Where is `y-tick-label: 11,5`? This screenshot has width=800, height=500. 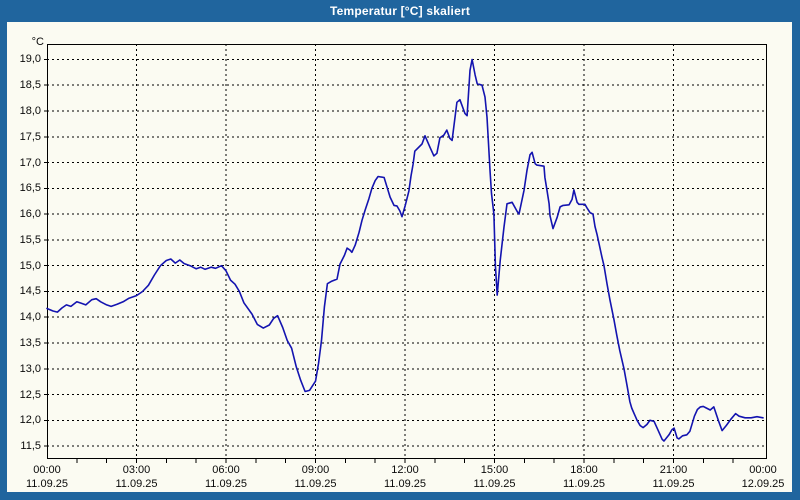 y-tick-label: 11,5 is located at coordinates (30, 446).